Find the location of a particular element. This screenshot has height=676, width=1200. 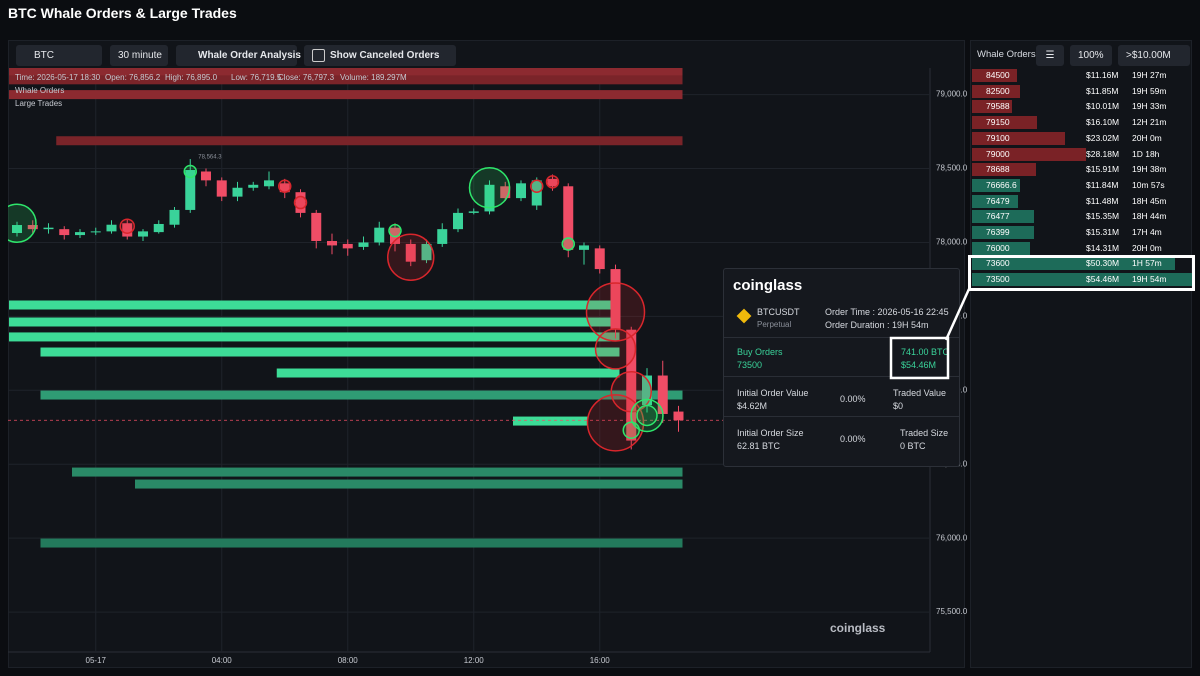

x-tick-label: 16:00 is located at coordinates (600, 660).